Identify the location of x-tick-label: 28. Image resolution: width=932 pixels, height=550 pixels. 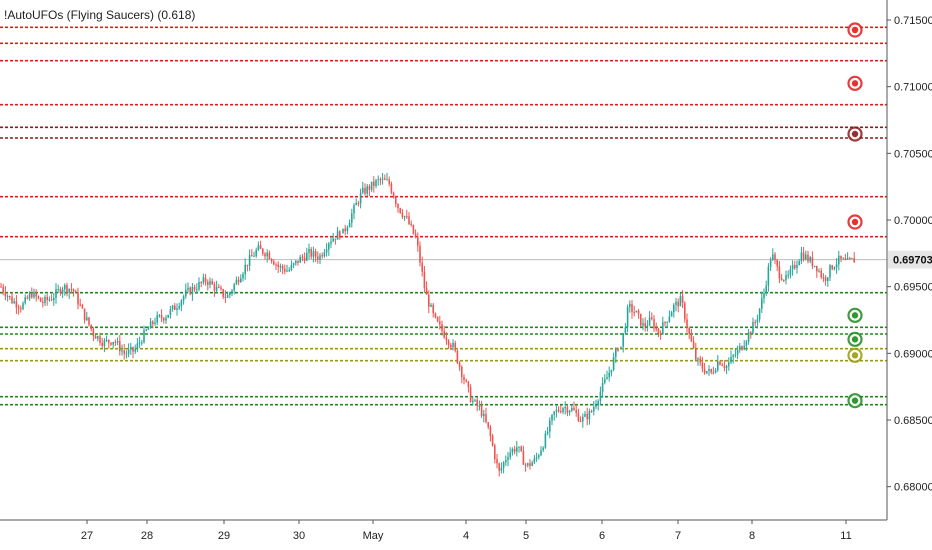
(147, 536).